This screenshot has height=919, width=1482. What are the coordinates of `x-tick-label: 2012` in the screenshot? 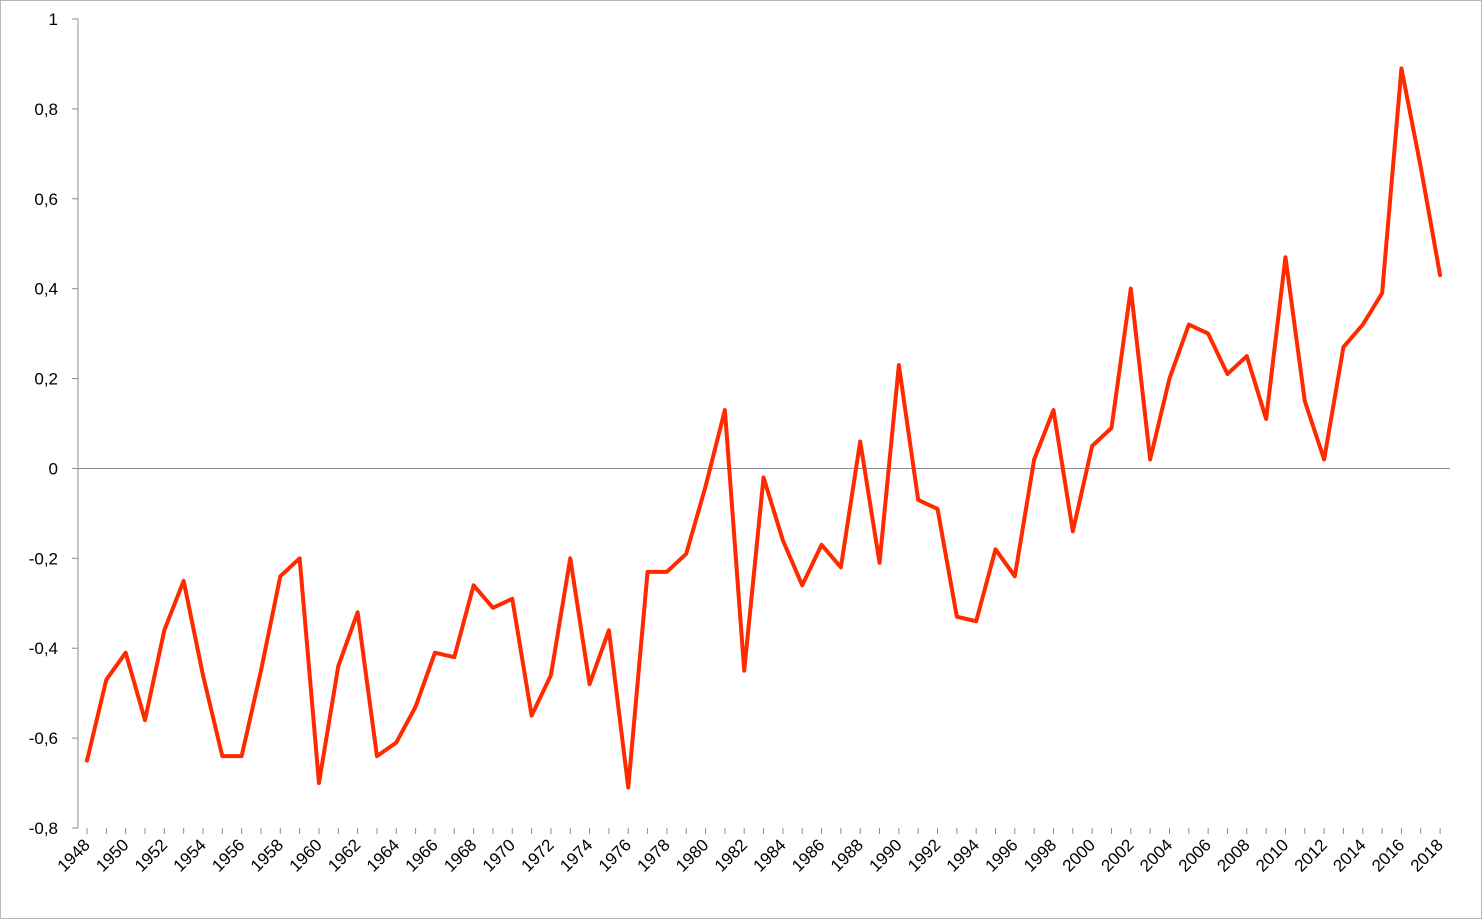 It's located at (1311, 855).